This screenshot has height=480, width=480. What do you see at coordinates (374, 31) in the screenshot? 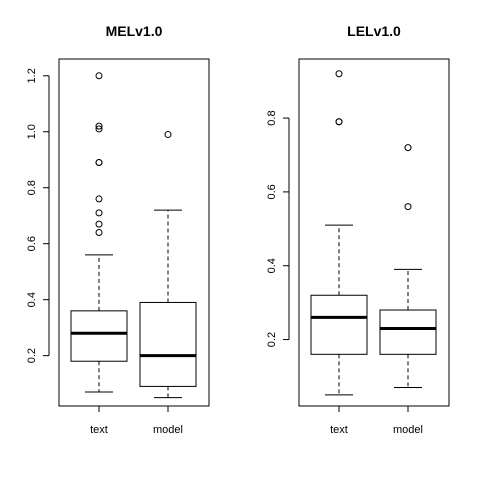
I see `panel-title: LELv1.0` at bounding box center [374, 31].